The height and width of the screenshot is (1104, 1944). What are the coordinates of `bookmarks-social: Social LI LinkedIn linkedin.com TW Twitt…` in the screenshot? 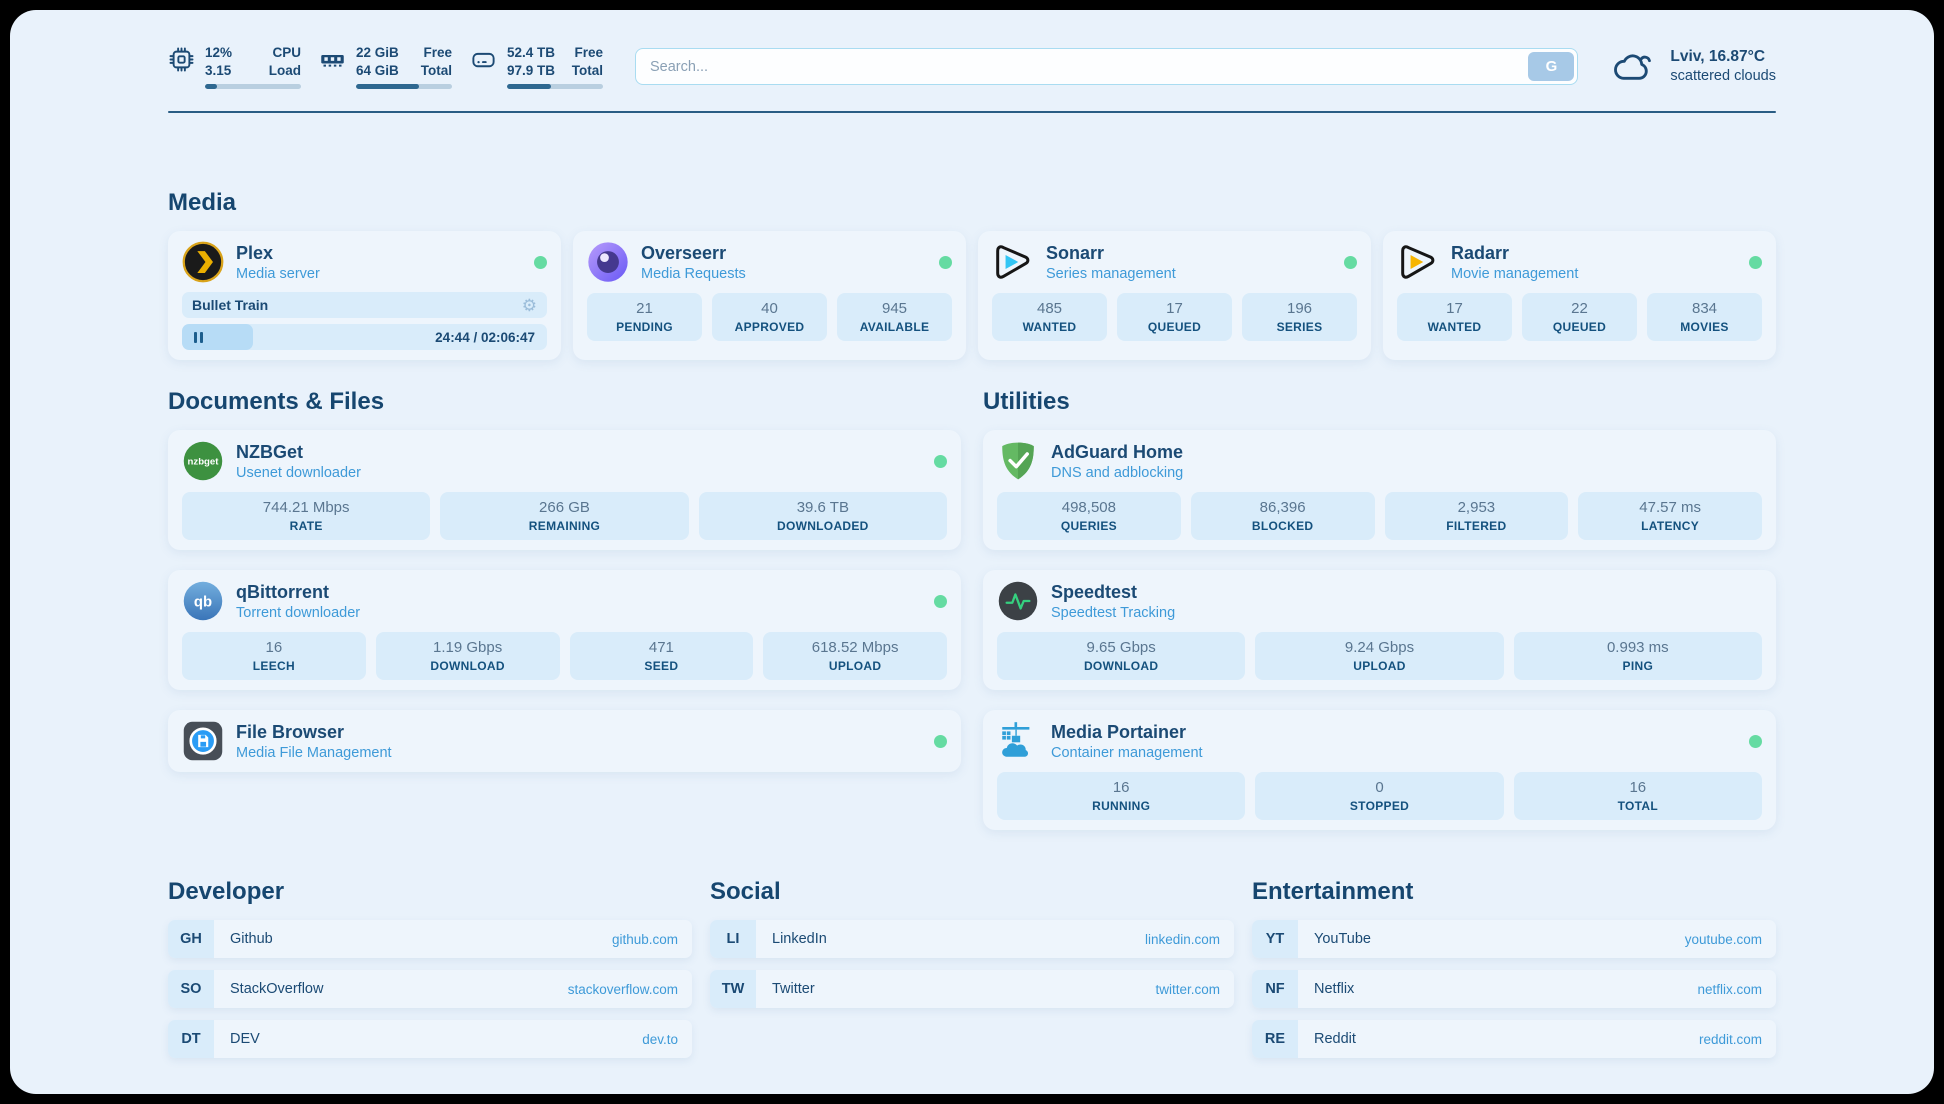 It's located at (972, 943).